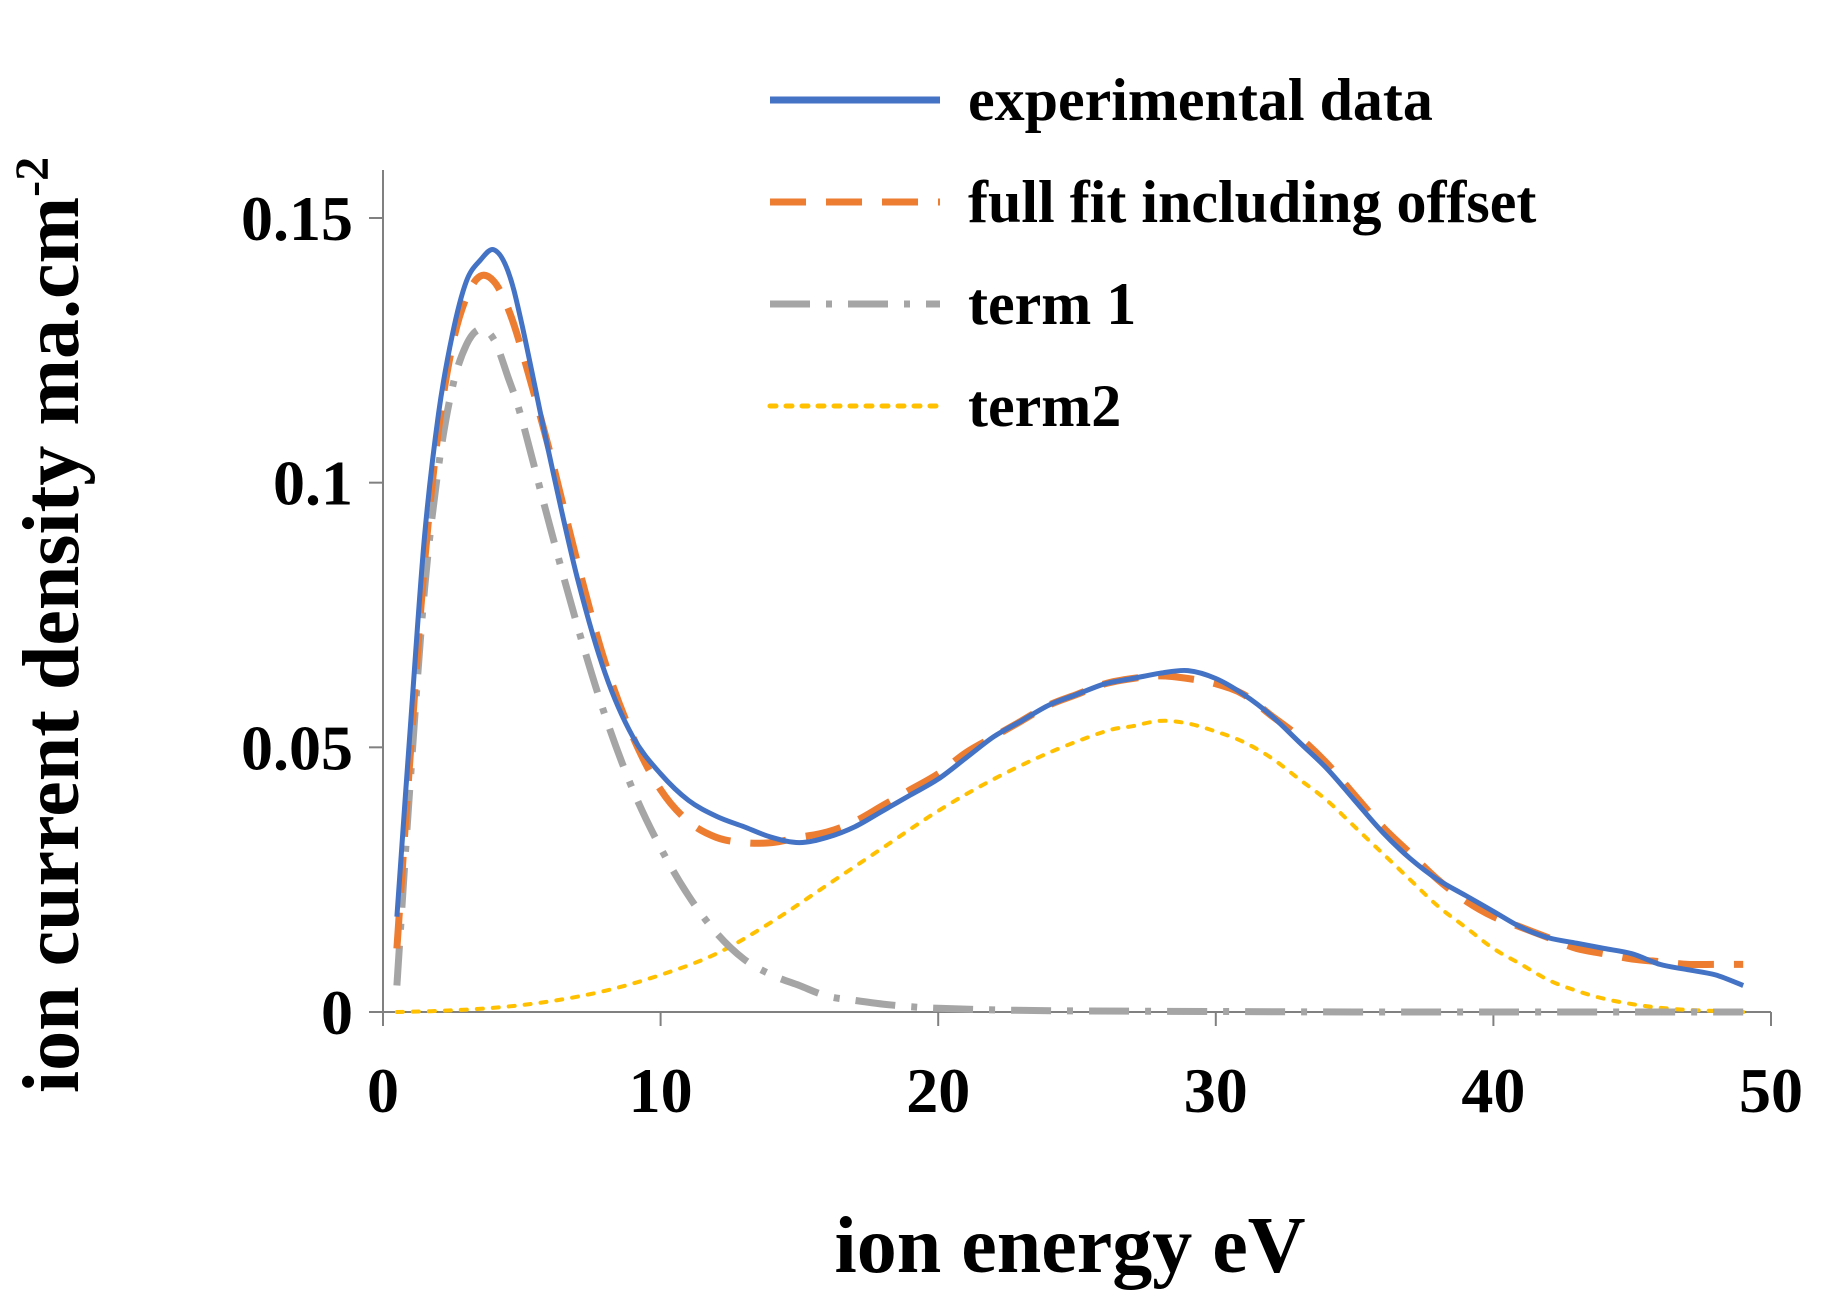  What do you see at coordinates (938, 1090) in the screenshot?
I see `x-tick-label: 20` at bounding box center [938, 1090].